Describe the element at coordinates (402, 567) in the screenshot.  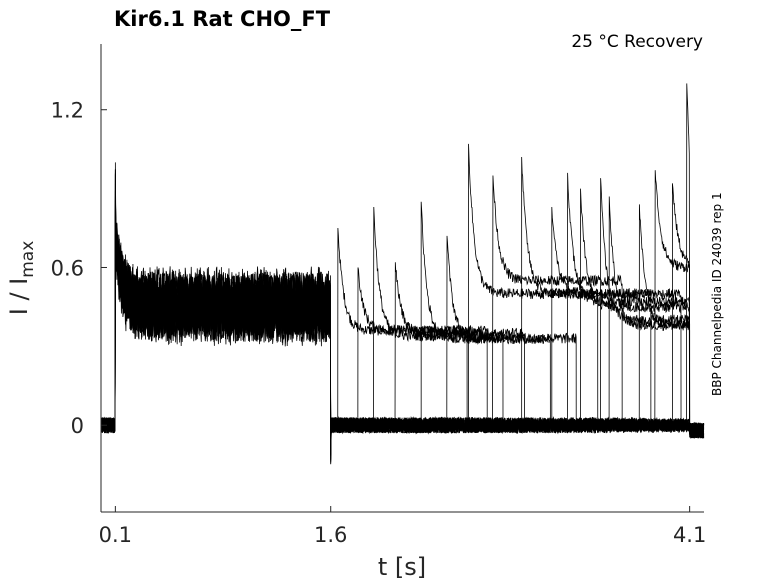
I see `x-axis-label: t [s]` at that location.